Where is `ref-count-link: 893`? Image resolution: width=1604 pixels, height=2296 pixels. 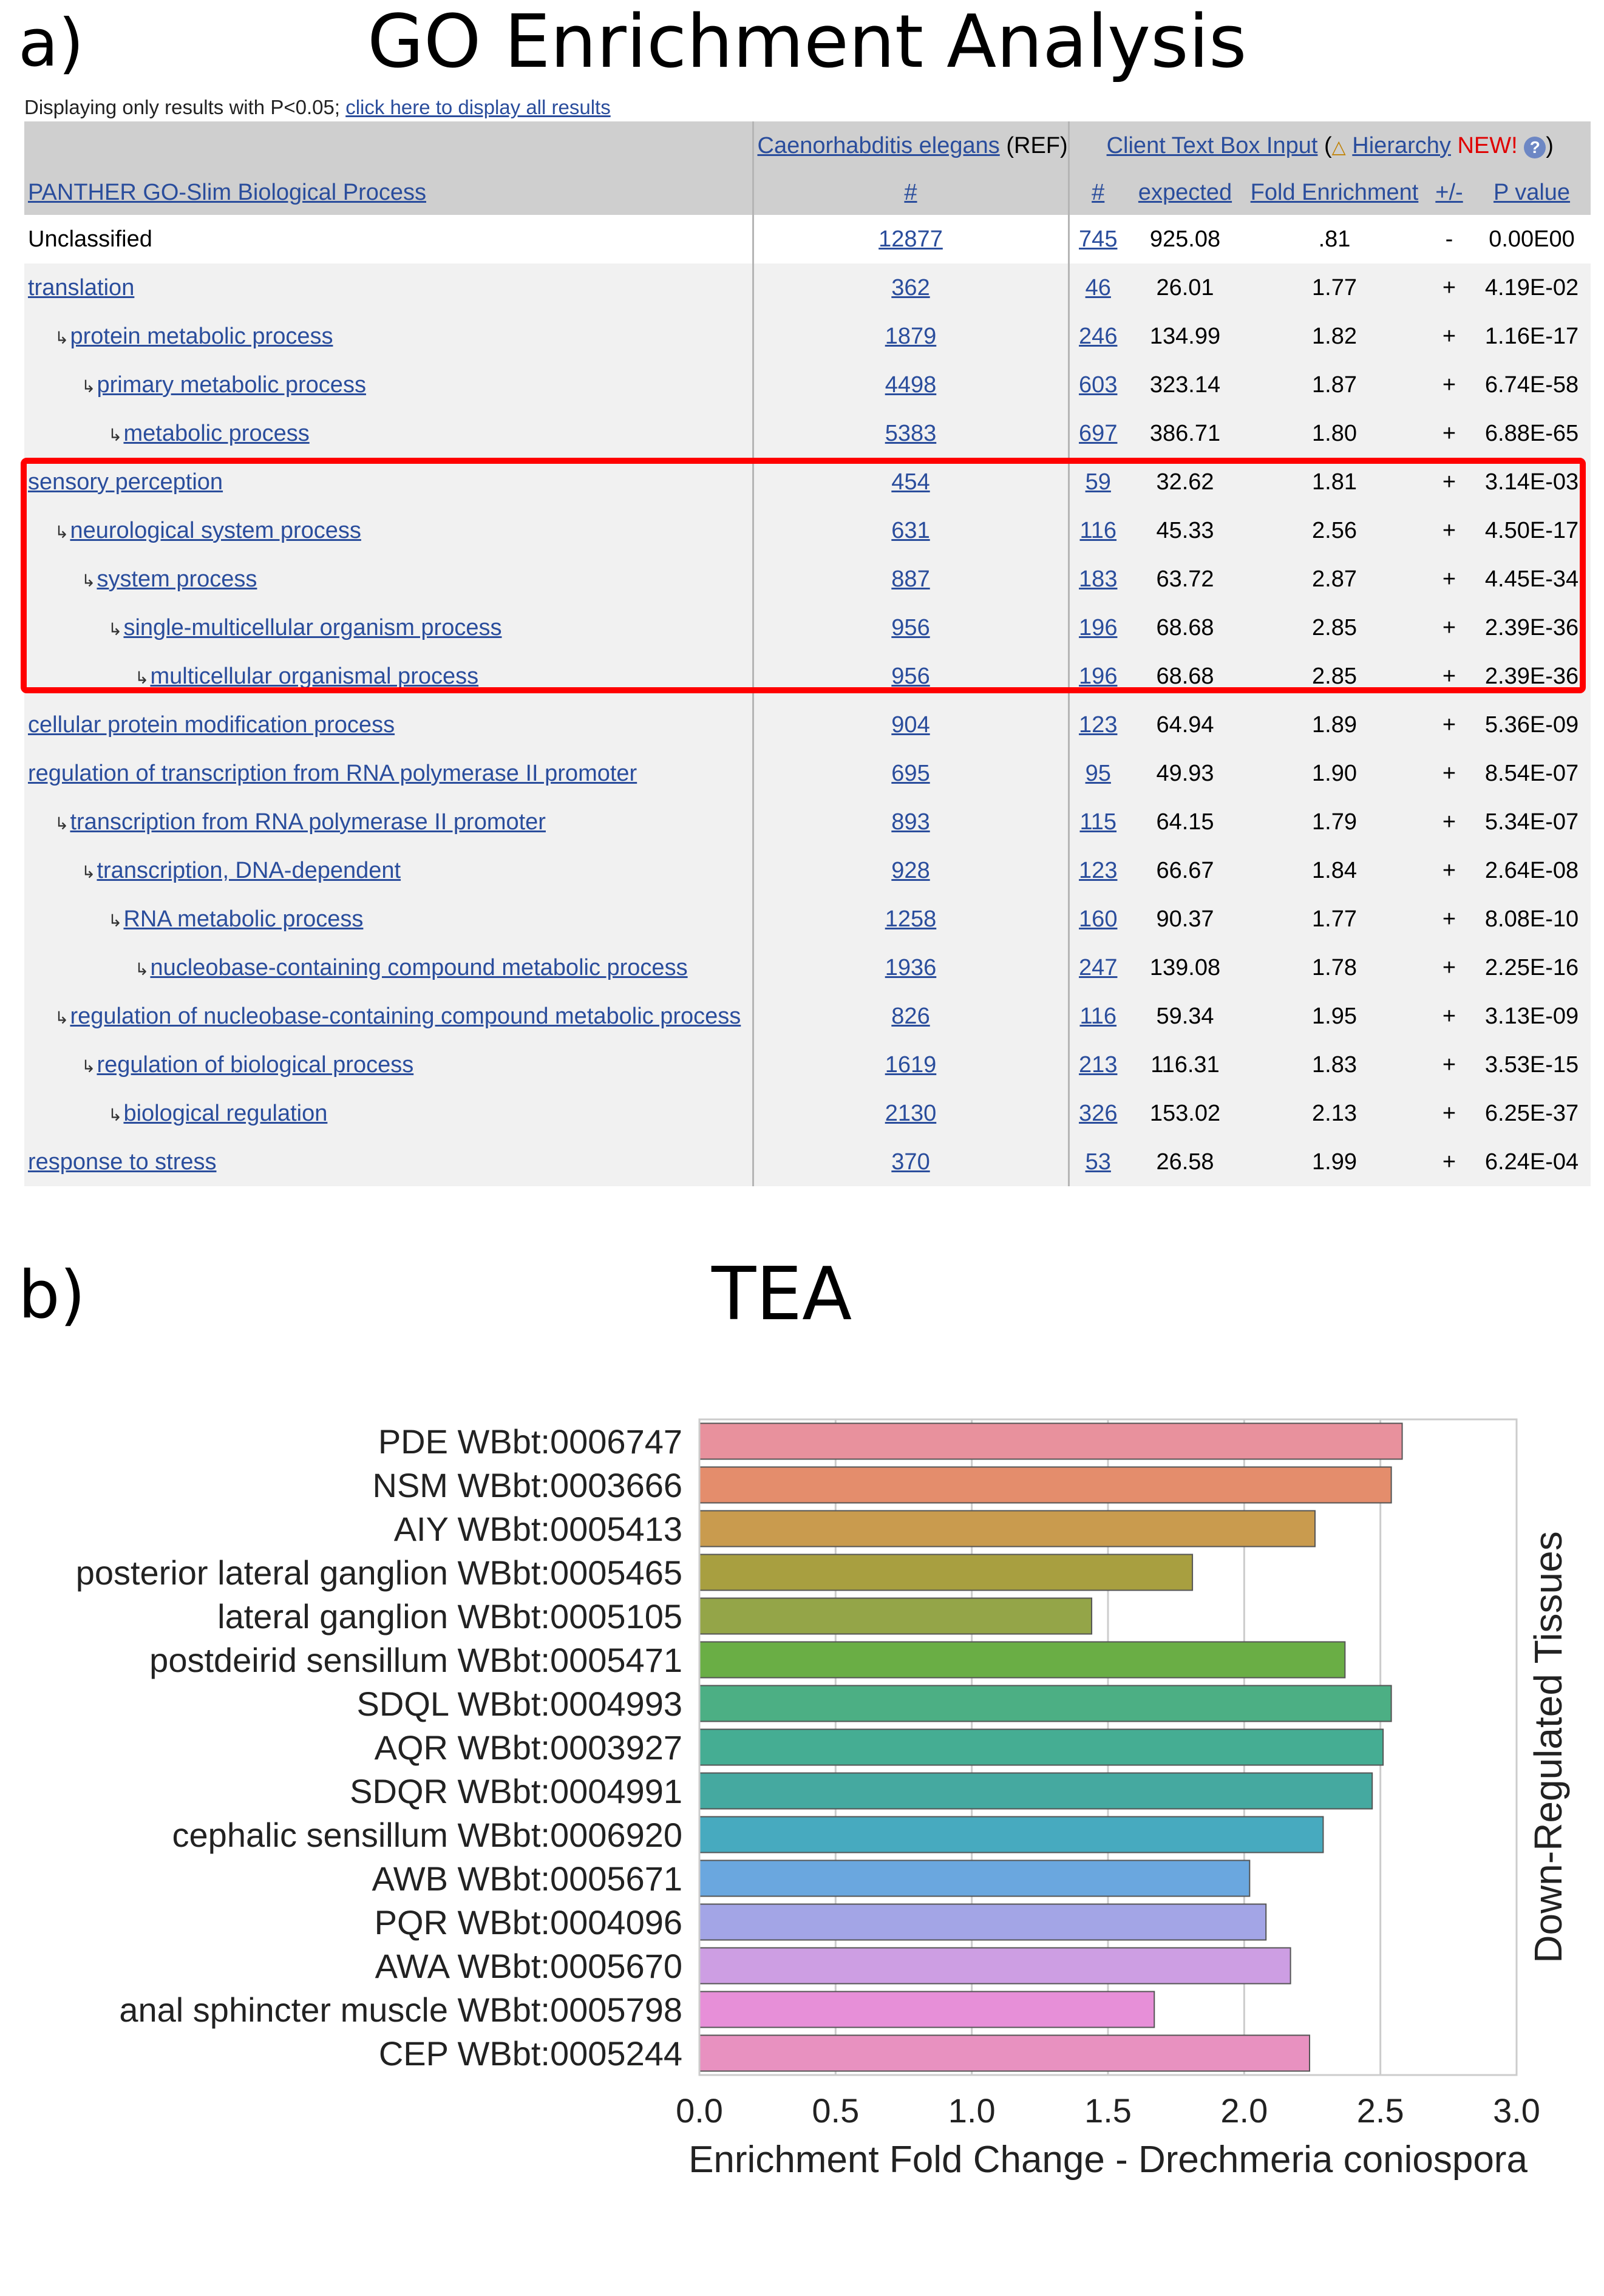 ref-count-link: 893 is located at coordinates (910, 822).